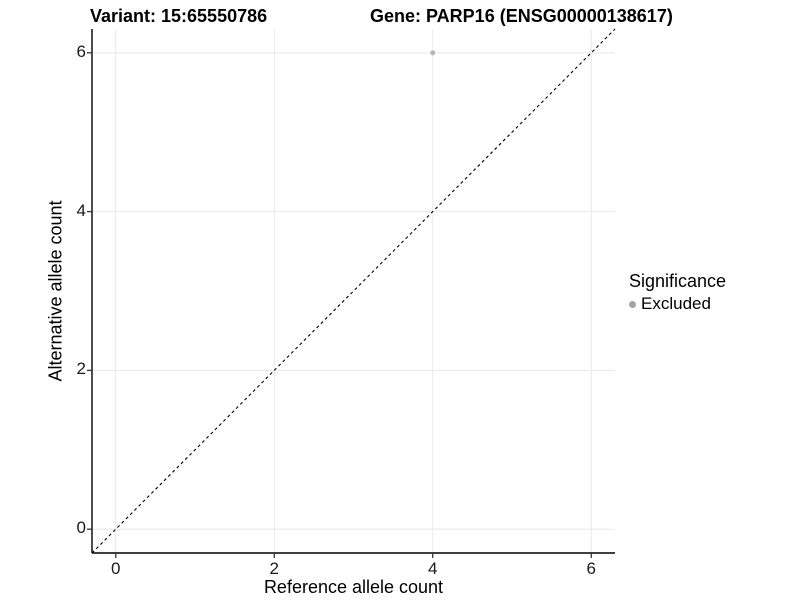 Image resolution: width=800 pixels, height=600 pixels. What do you see at coordinates (274, 568) in the screenshot?
I see `x-tick-label: 2` at bounding box center [274, 568].